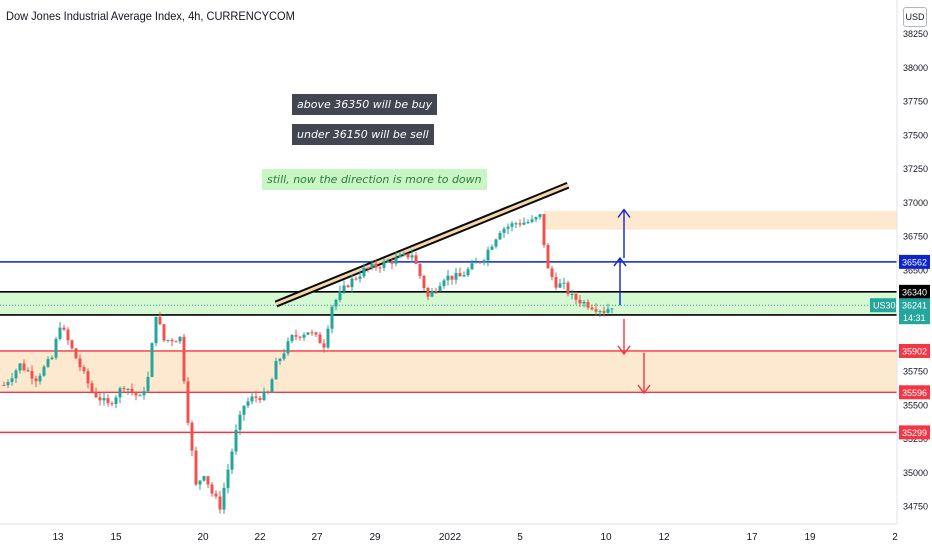  I want to click on time-tick-label: 12, so click(664, 537).